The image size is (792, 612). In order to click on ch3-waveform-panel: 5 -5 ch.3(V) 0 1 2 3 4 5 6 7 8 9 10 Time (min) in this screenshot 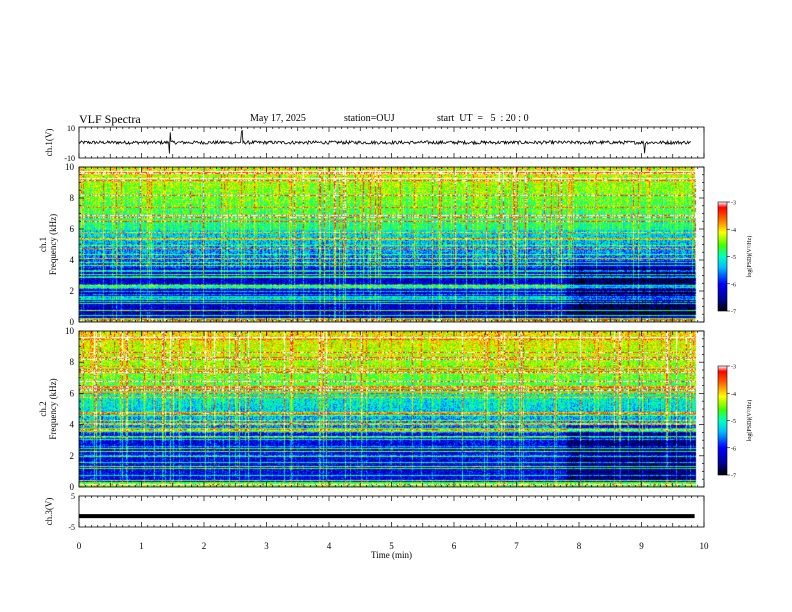, I will do `click(376, 526)`.